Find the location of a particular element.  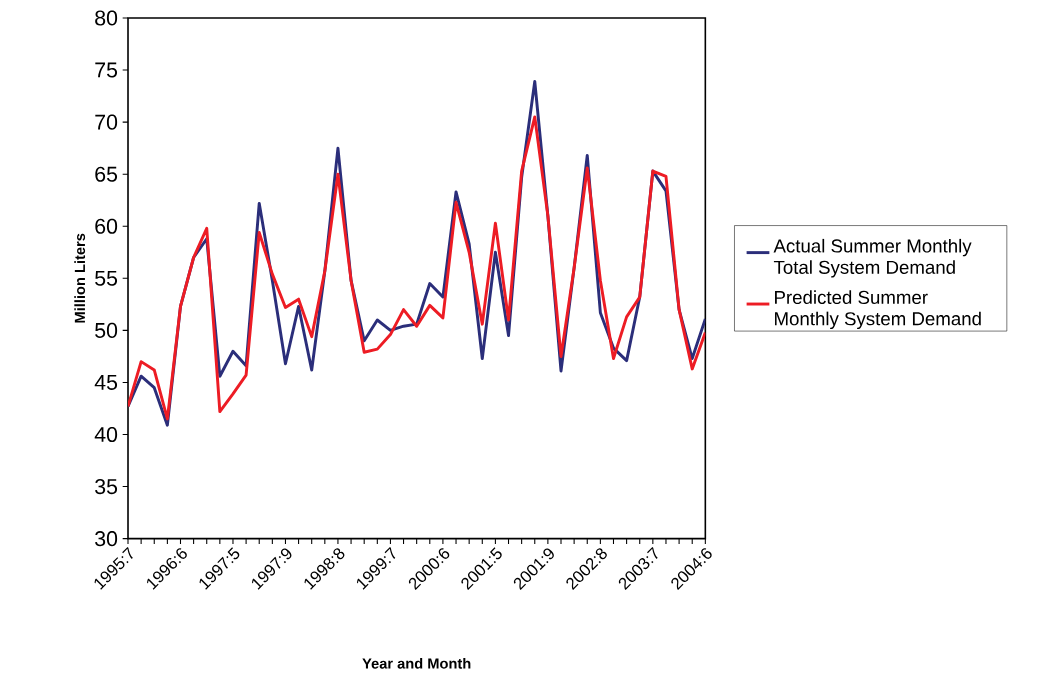

y-tick-label: 60 is located at coordinates (106, 226).